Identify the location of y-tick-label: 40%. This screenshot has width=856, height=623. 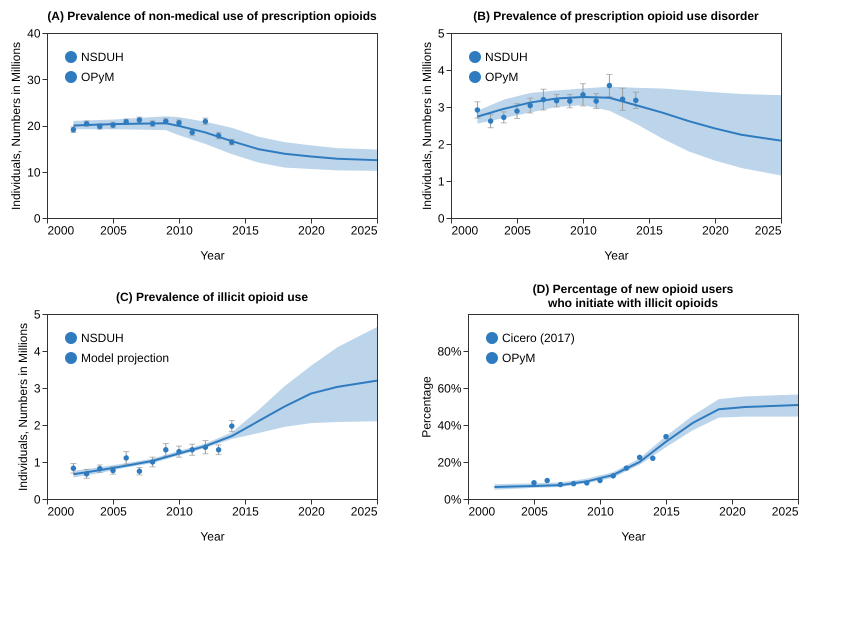
(449, 425).